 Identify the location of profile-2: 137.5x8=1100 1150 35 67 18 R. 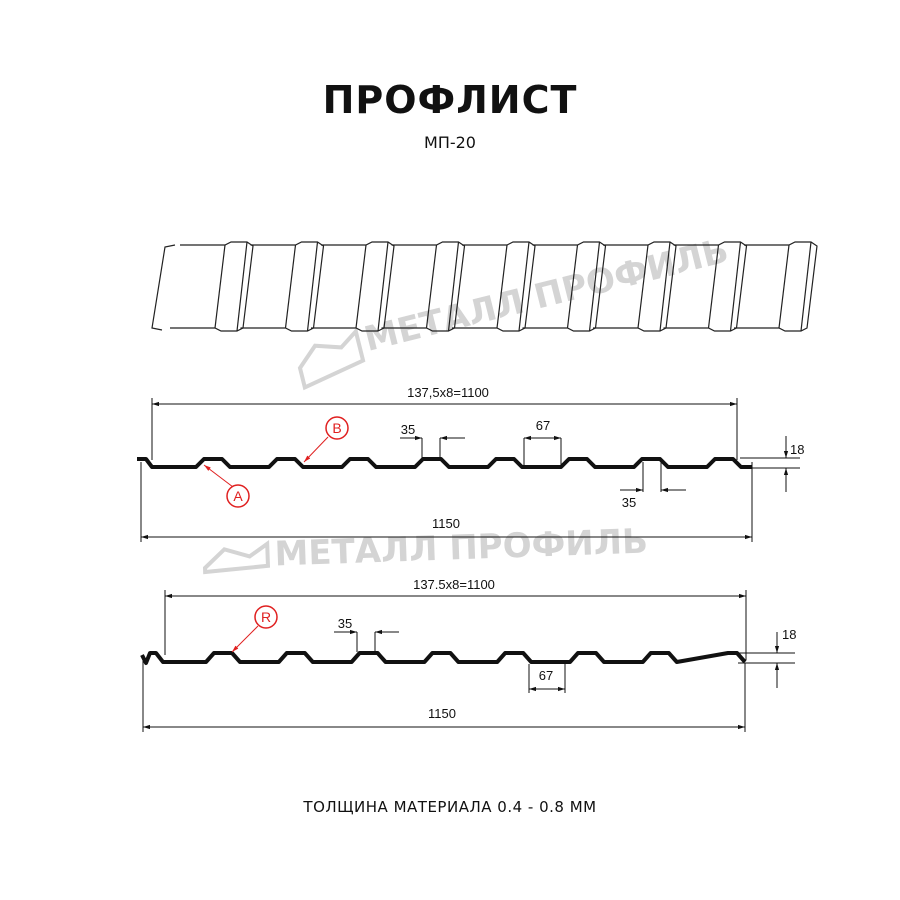
(468, 654).